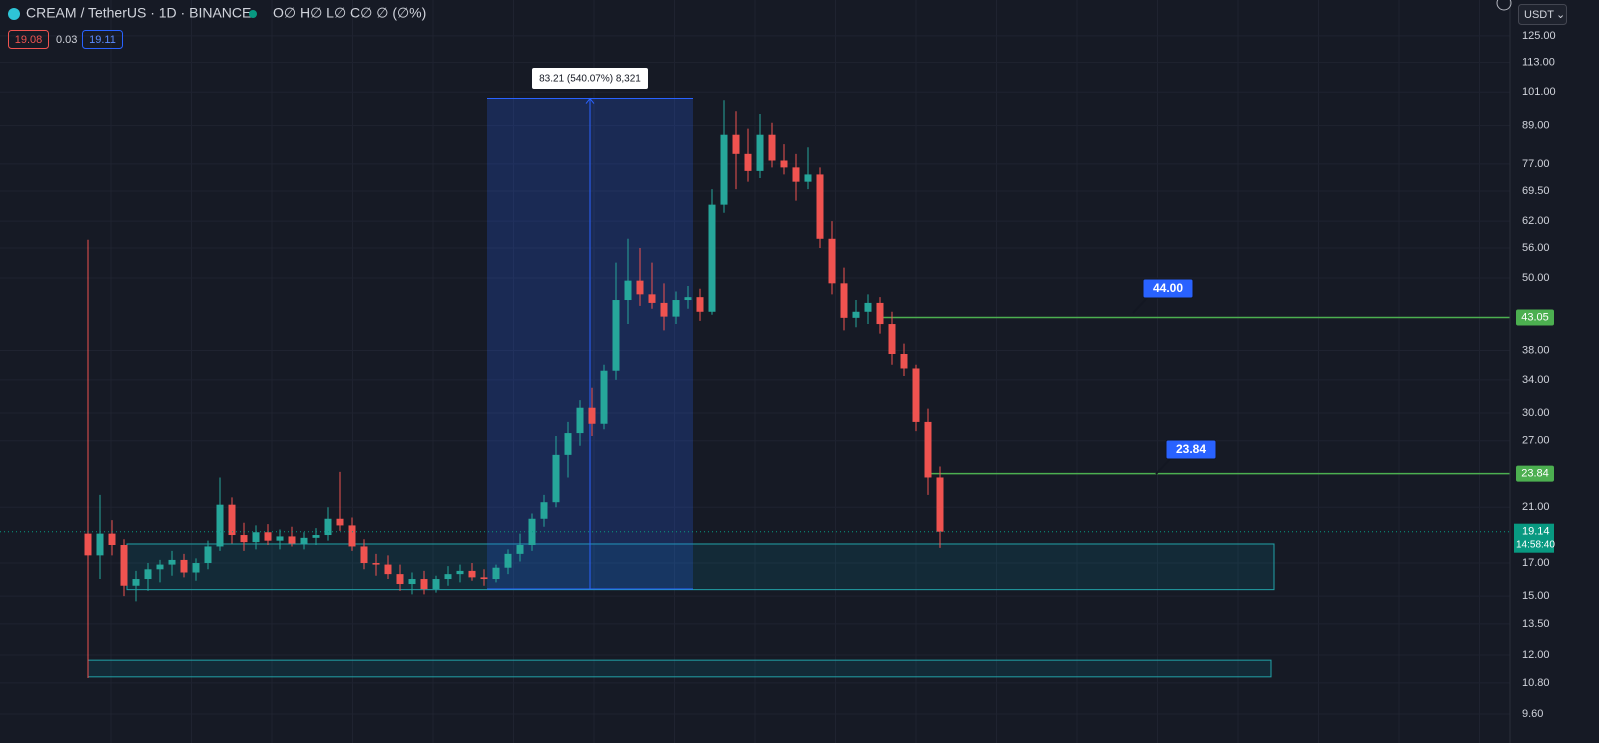 This screenshot has width=1599, height=743. I want to click on last-price-label: 19.14, so click(1536, 532).